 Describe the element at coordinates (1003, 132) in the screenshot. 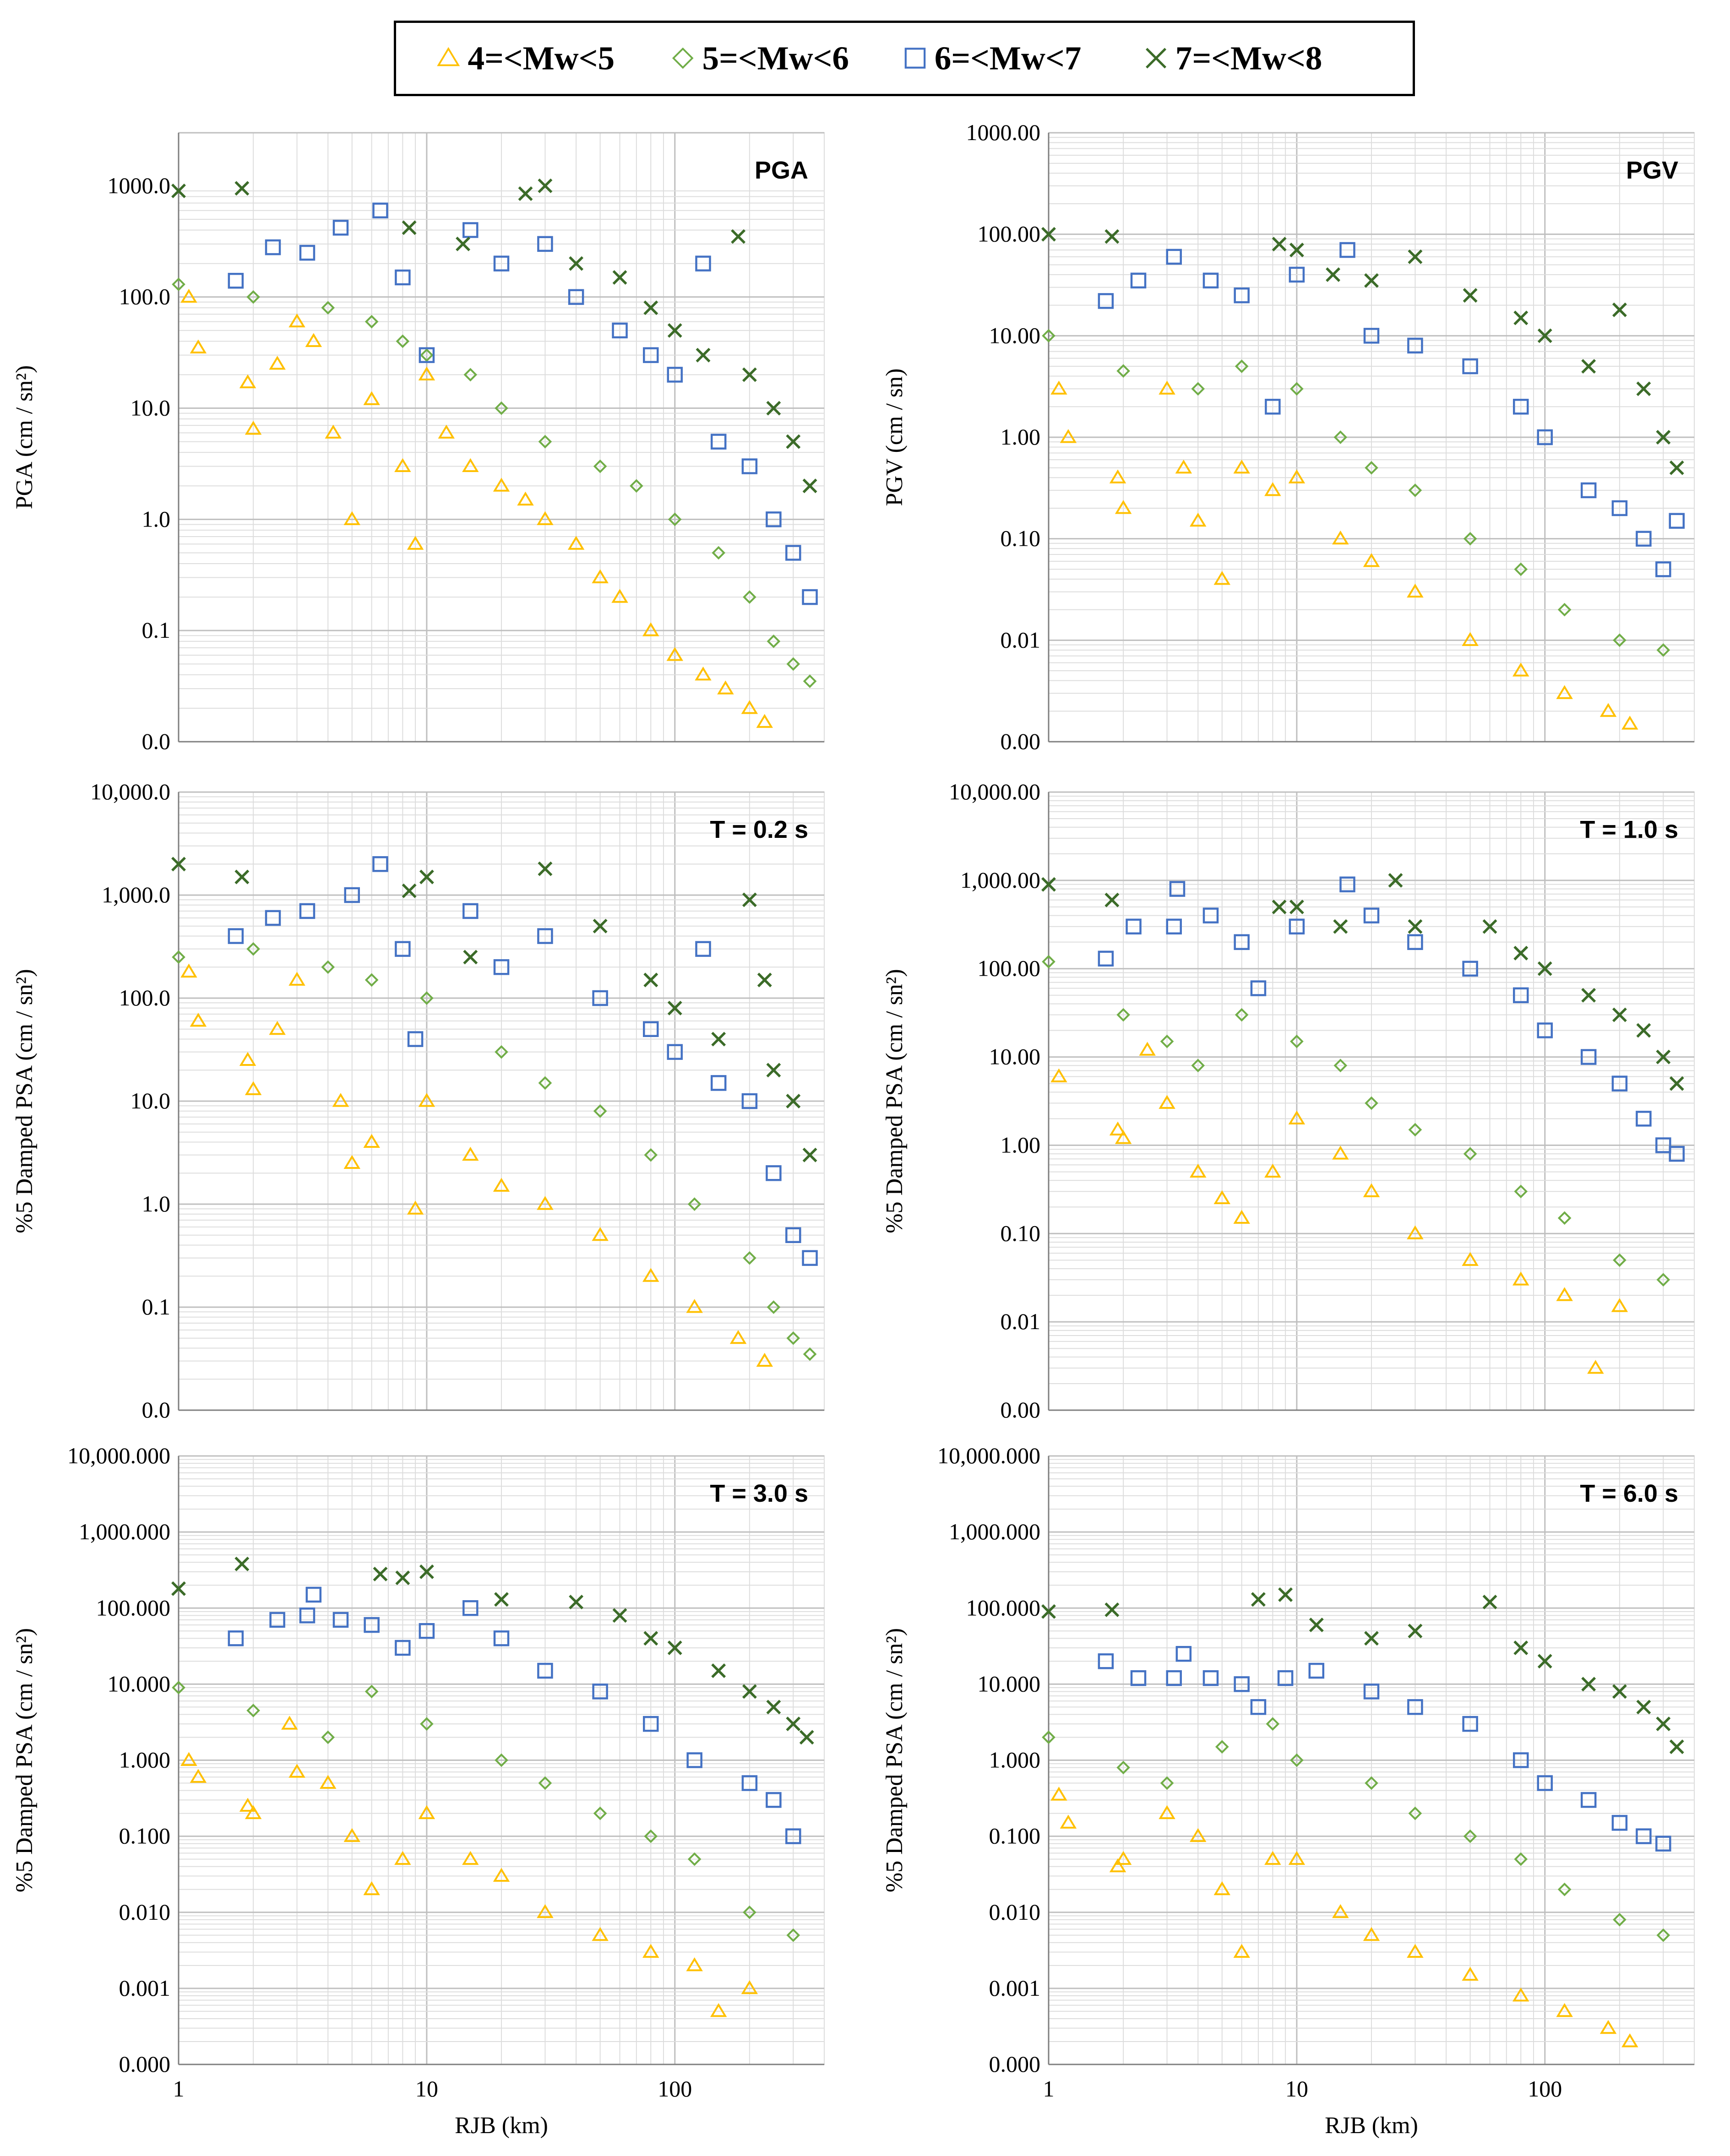

I see `y-tick-label: 1000.00` at that location.